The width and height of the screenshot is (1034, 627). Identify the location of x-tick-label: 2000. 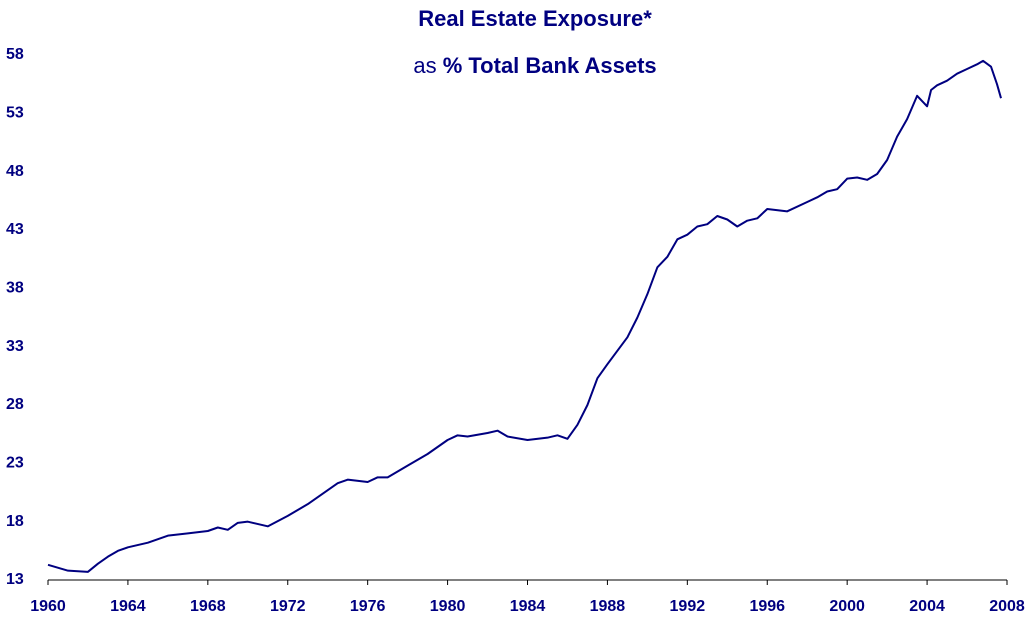
(847, 606).